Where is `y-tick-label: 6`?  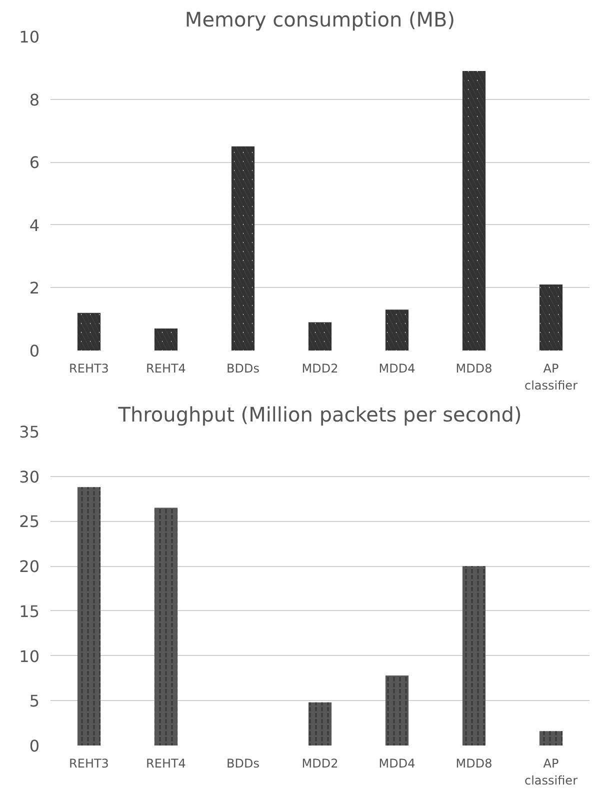 y-tick-label: 6 is located at coordinates (34, 162).